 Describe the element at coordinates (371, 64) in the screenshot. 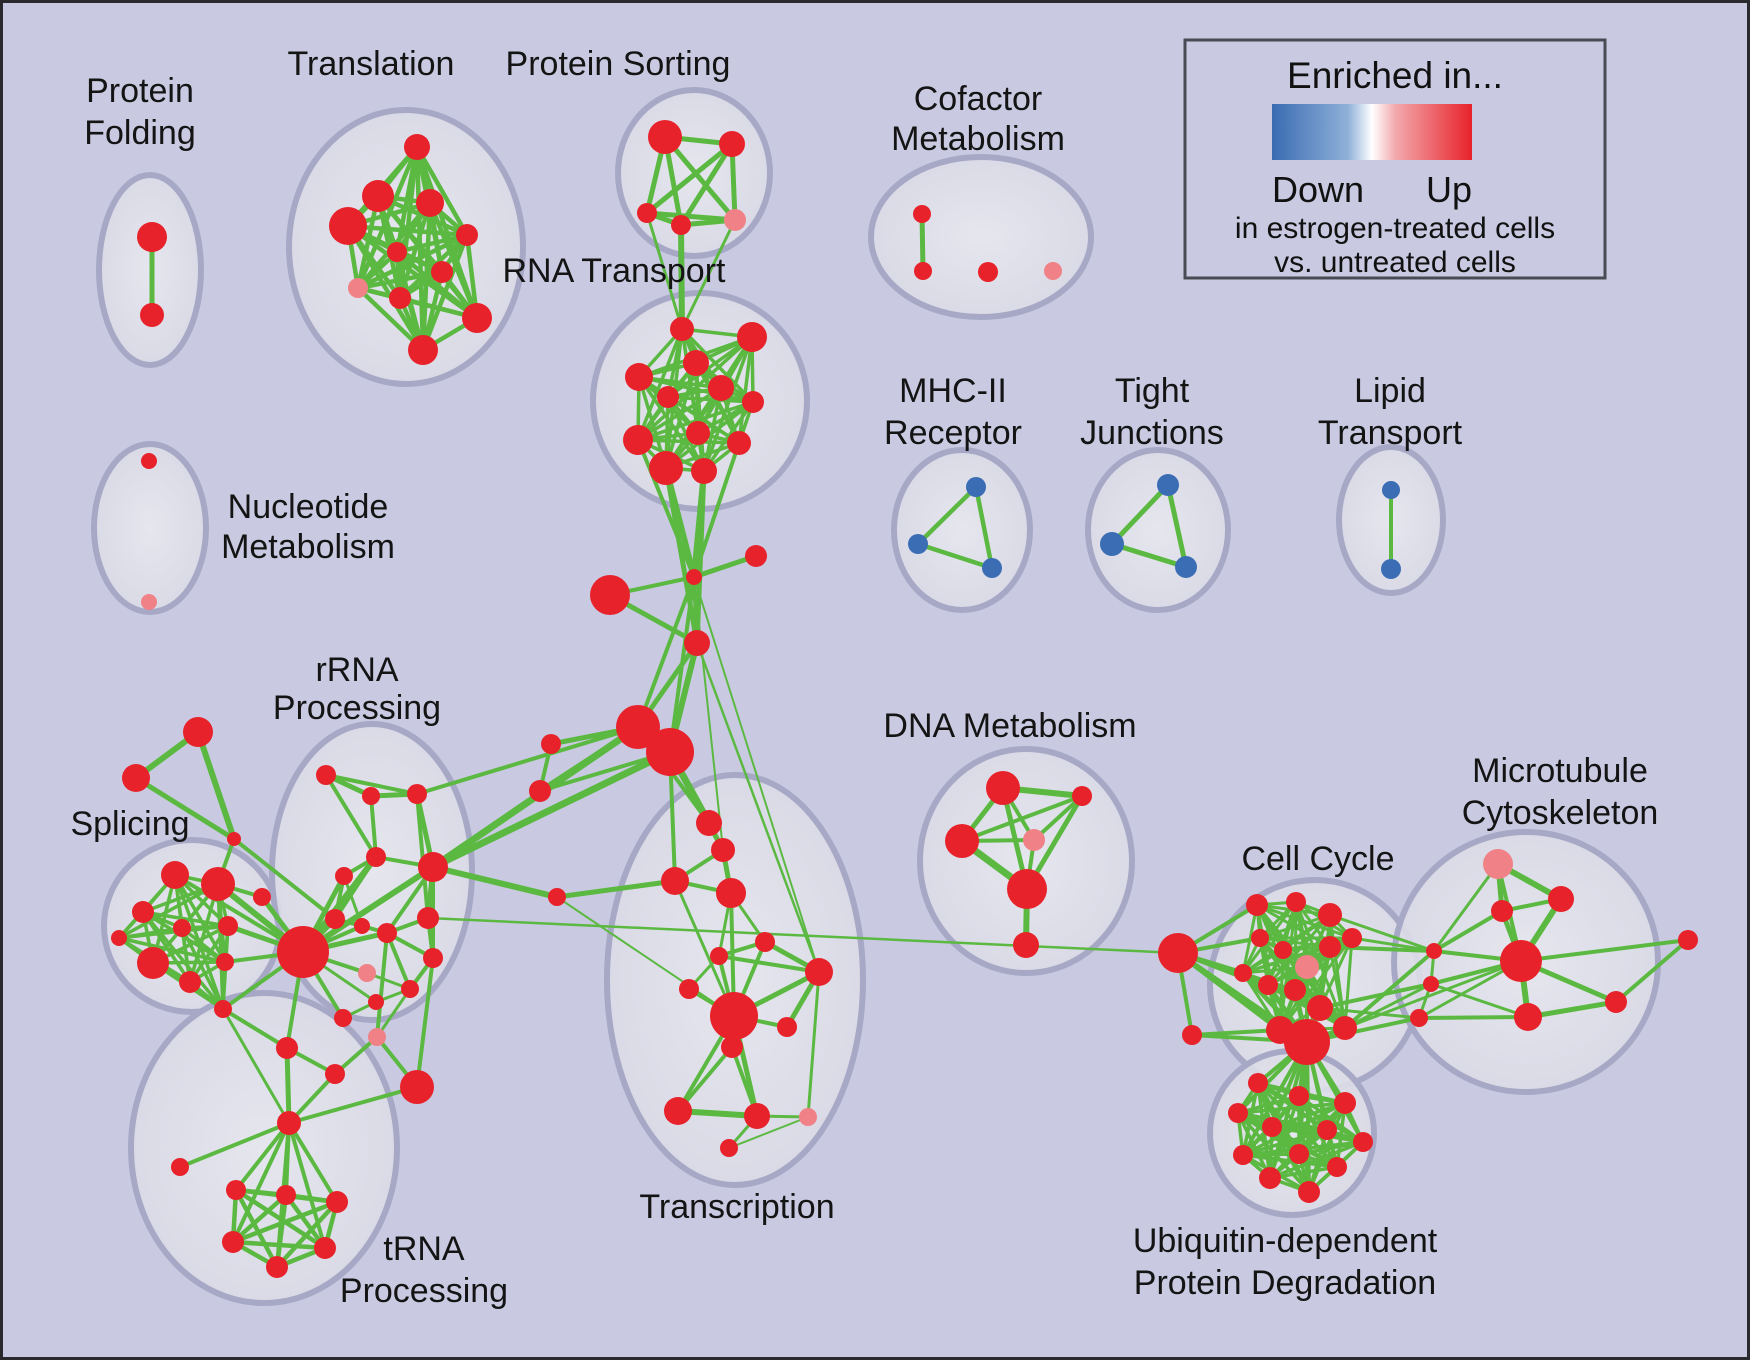

I see `cluster-label-translation: Translation` at that location.